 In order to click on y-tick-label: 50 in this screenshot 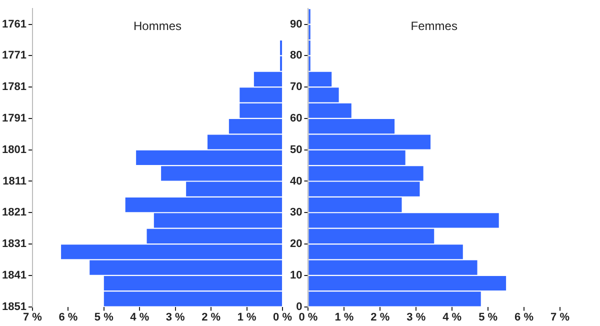, I will do `click(296, 150)`.